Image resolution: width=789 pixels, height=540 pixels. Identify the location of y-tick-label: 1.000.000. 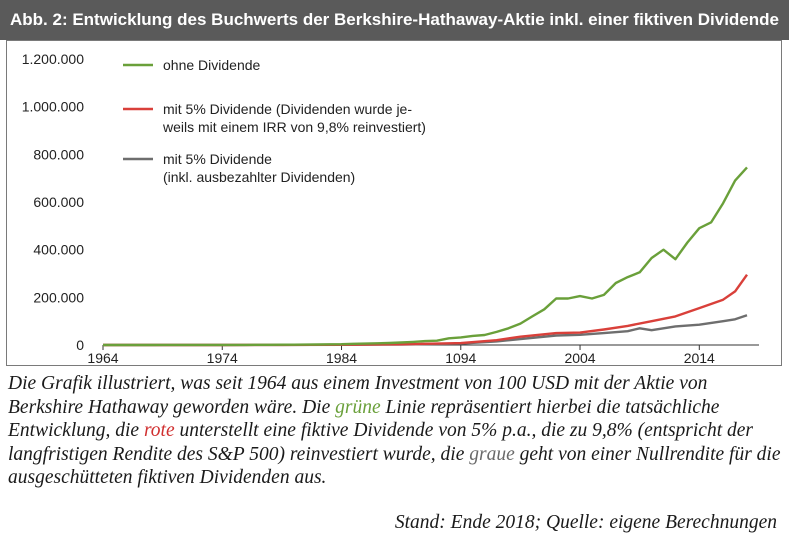
(53, 107).